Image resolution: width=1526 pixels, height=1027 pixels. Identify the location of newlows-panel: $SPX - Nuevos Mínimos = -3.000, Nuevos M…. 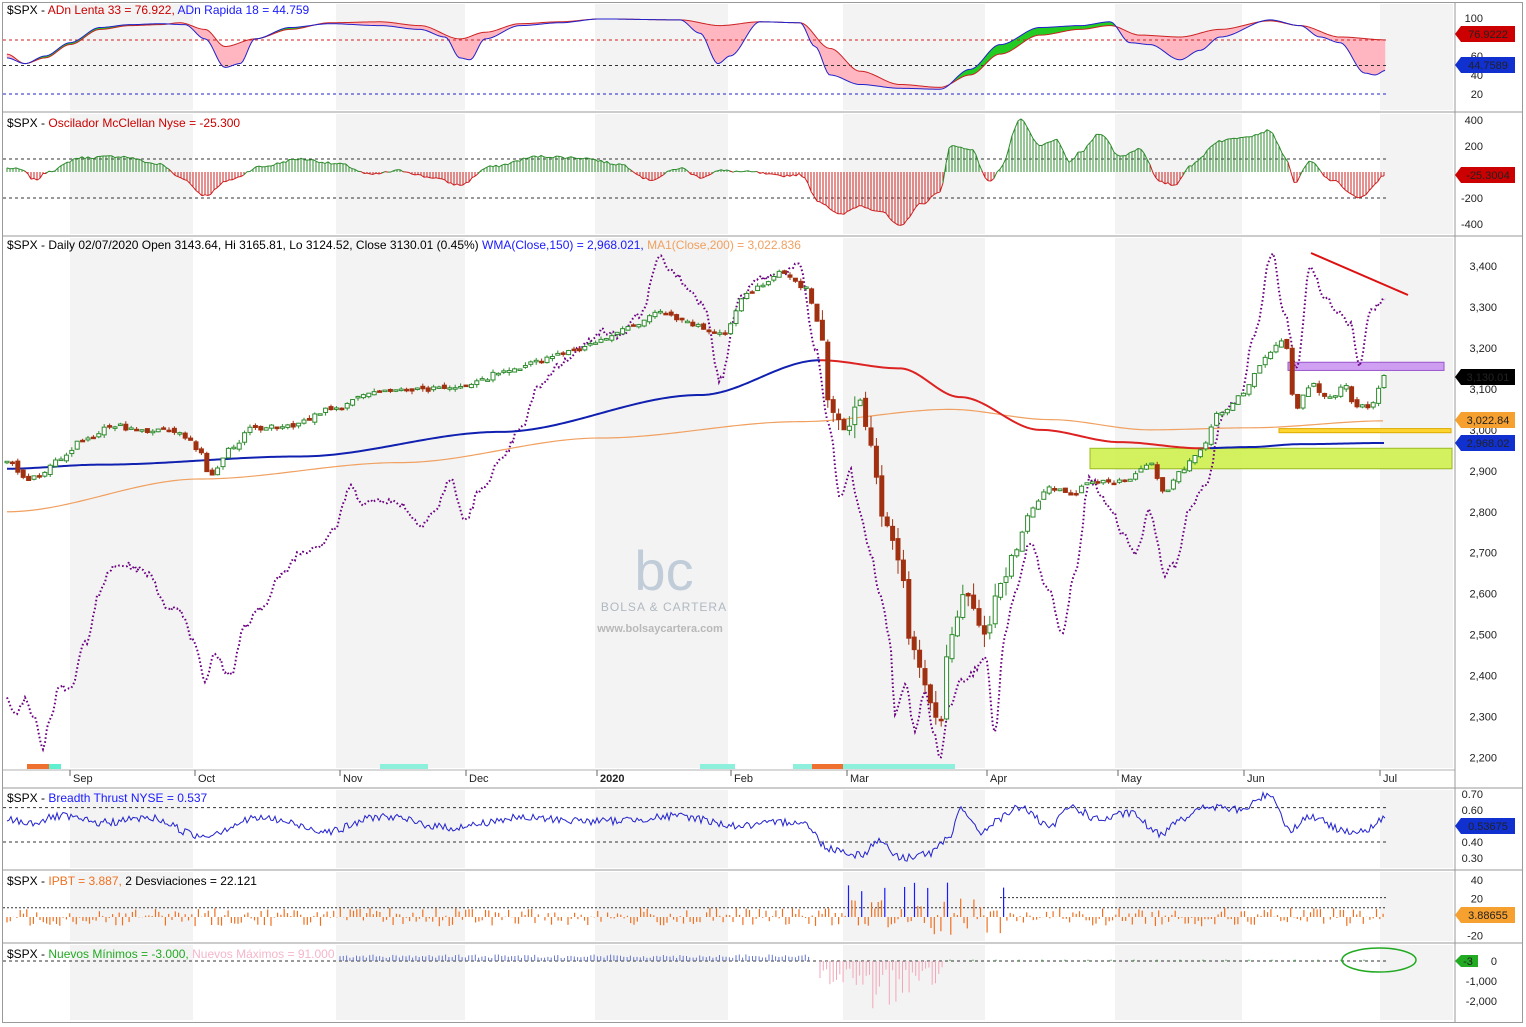
(710, 978).